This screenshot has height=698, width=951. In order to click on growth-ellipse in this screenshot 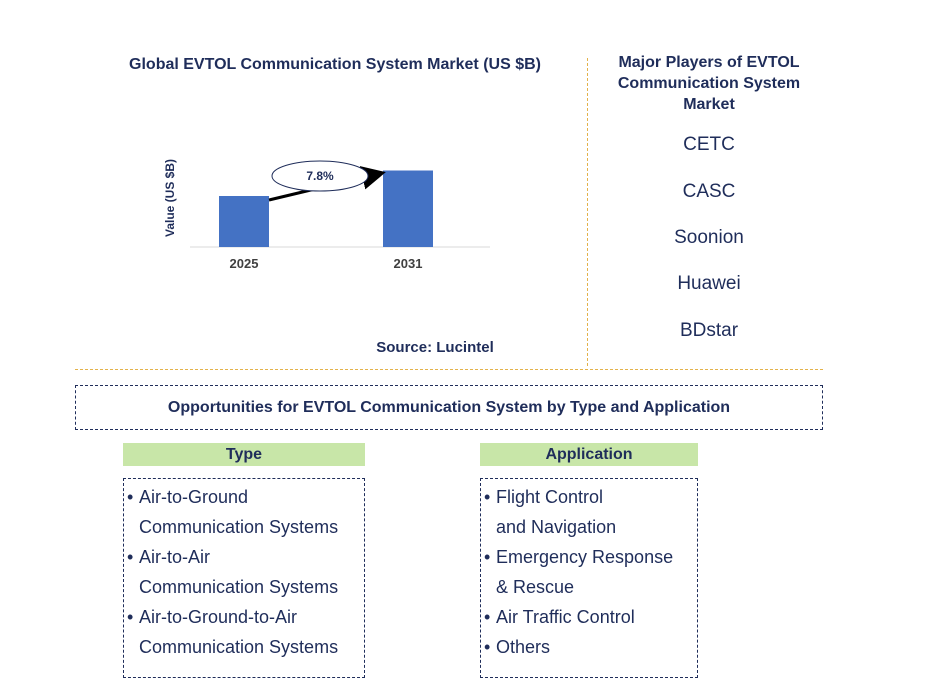, I will do `click(320, 176)`.